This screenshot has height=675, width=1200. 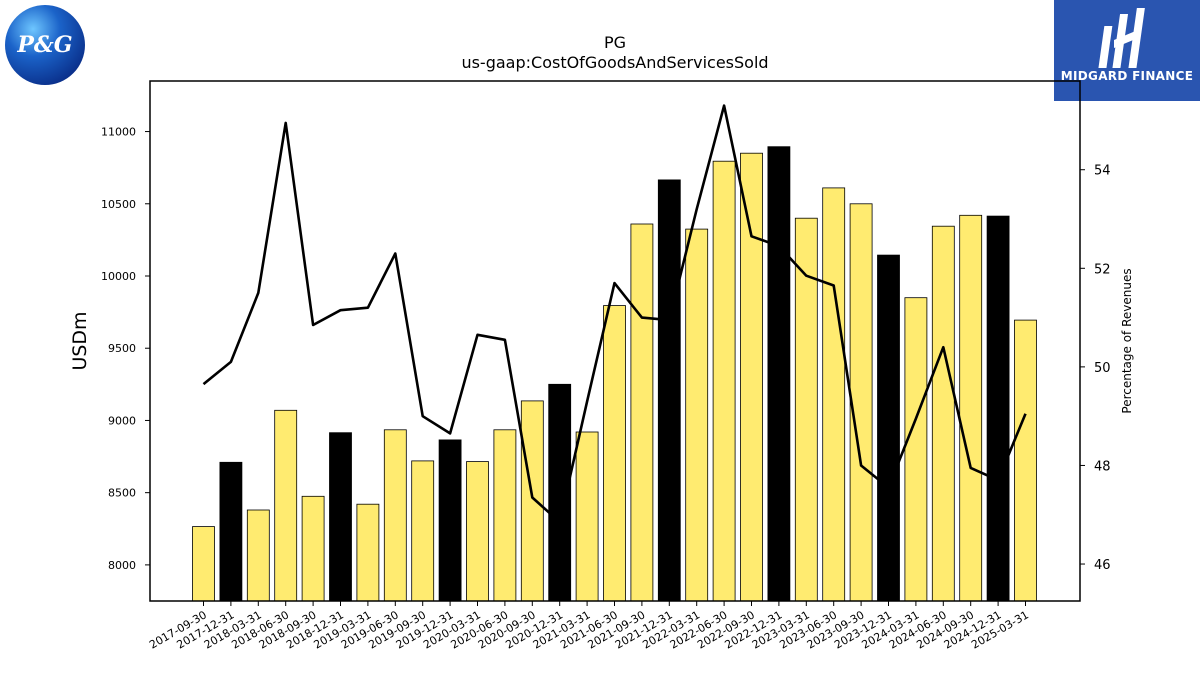 What do you see at coordinates (1102, 466) in the screenshot?
I see `y2-tick-label: 48` at bounding box center [1102, 466].